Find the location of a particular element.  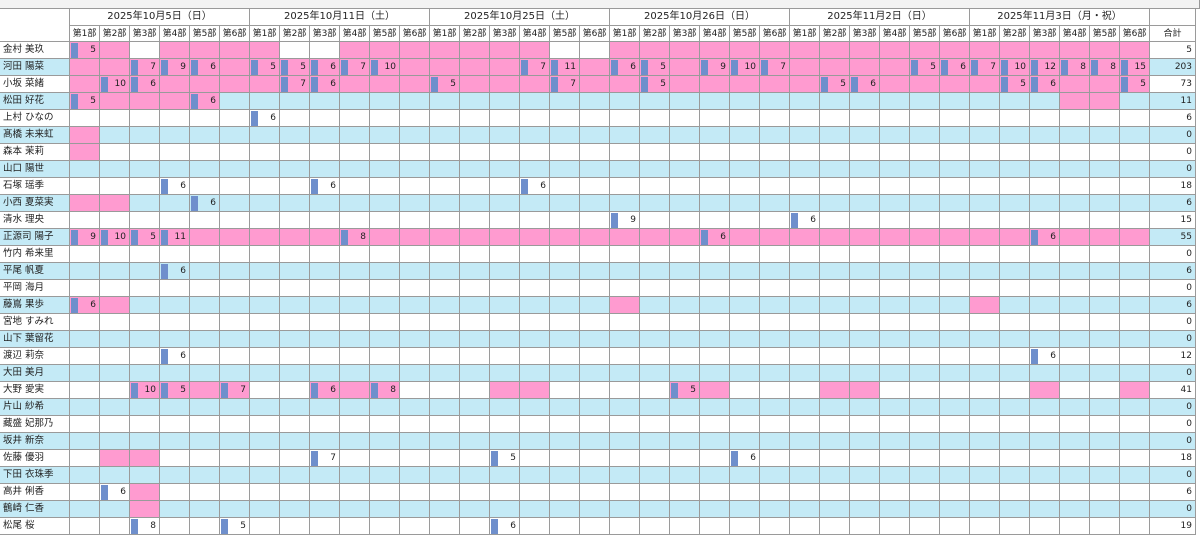

data-cell: 8 is located at coordinates (385, 390).